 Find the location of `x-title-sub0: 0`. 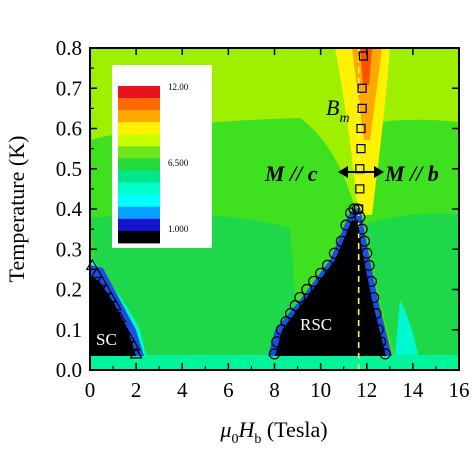

x-title-sub0: 0 is located at coordinates (234, 439).